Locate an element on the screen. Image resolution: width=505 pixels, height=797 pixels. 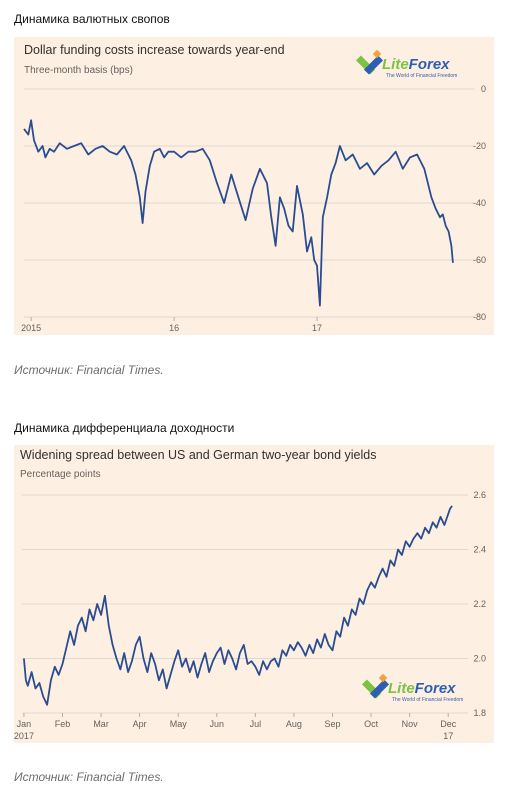
y-tick-label: 1.8 is located at coordinates (479, 713).